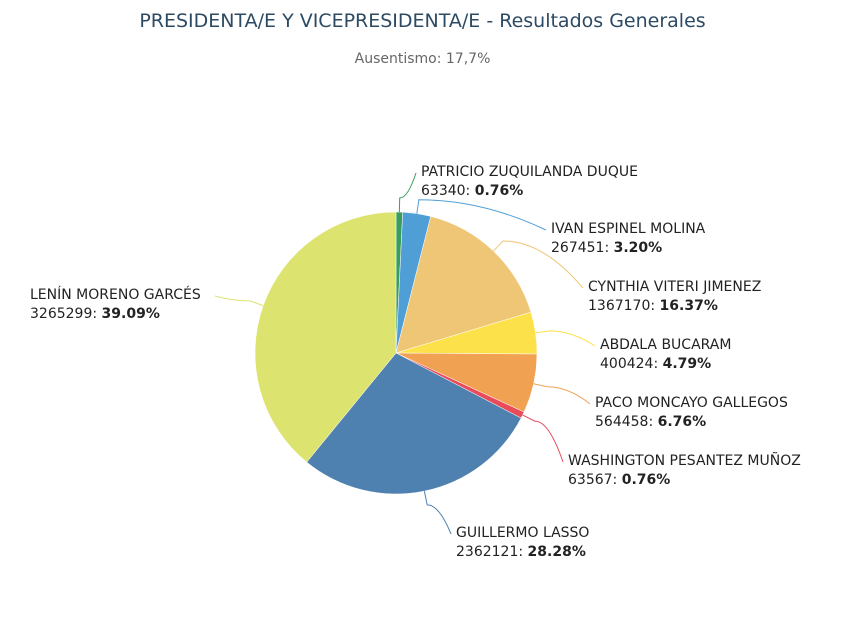  What do you see at coordinates (651, 422) in the screenshot?
I see `label-value: 564458: 6.76%` at bounding box center [651, 422].